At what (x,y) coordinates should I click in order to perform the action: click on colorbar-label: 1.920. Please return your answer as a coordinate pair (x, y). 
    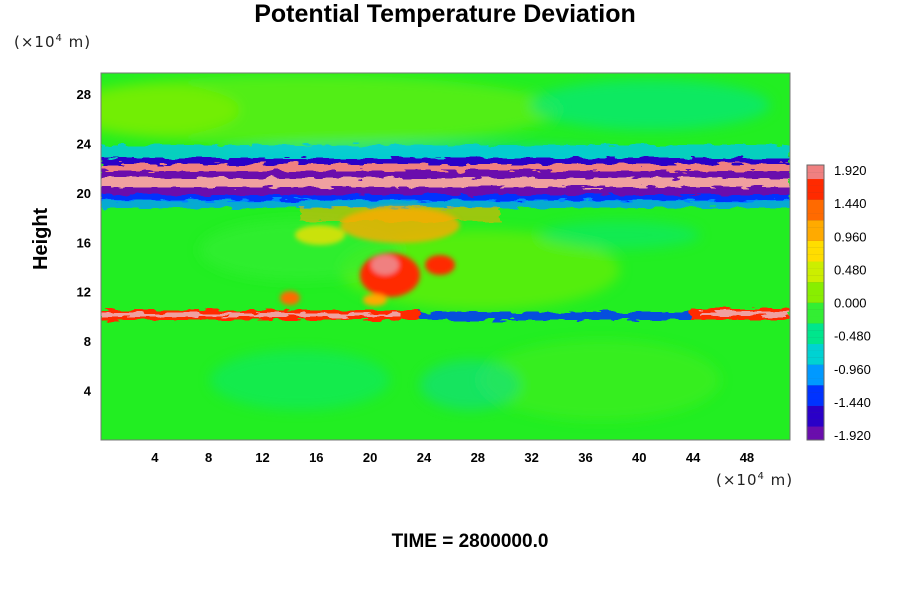
    Looking at the image, I should click on (850, 170).